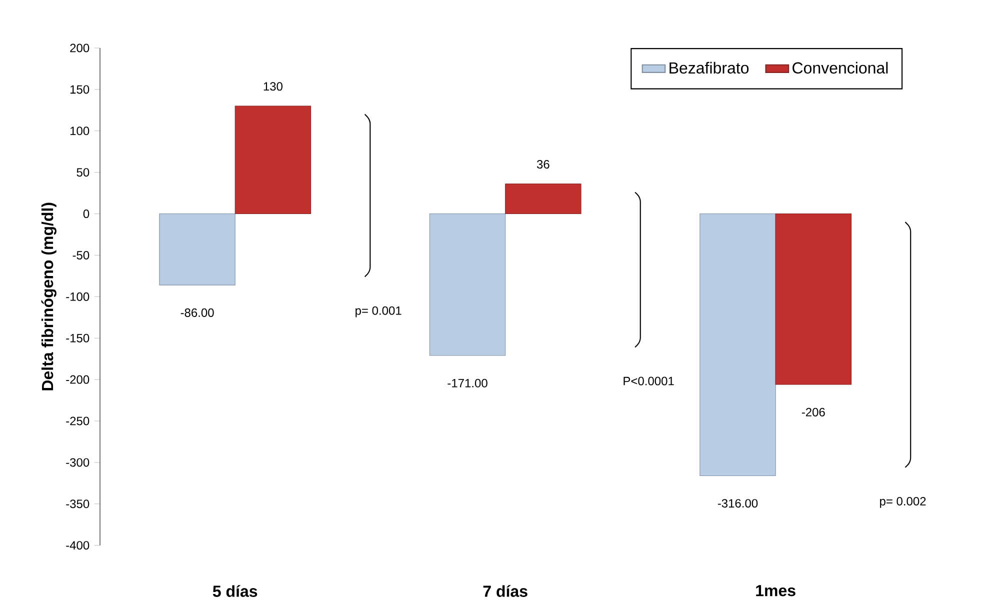 The width and height of the screenshot is (981, 610). I want to click on y-tick-label: 150, so click(80, 89).